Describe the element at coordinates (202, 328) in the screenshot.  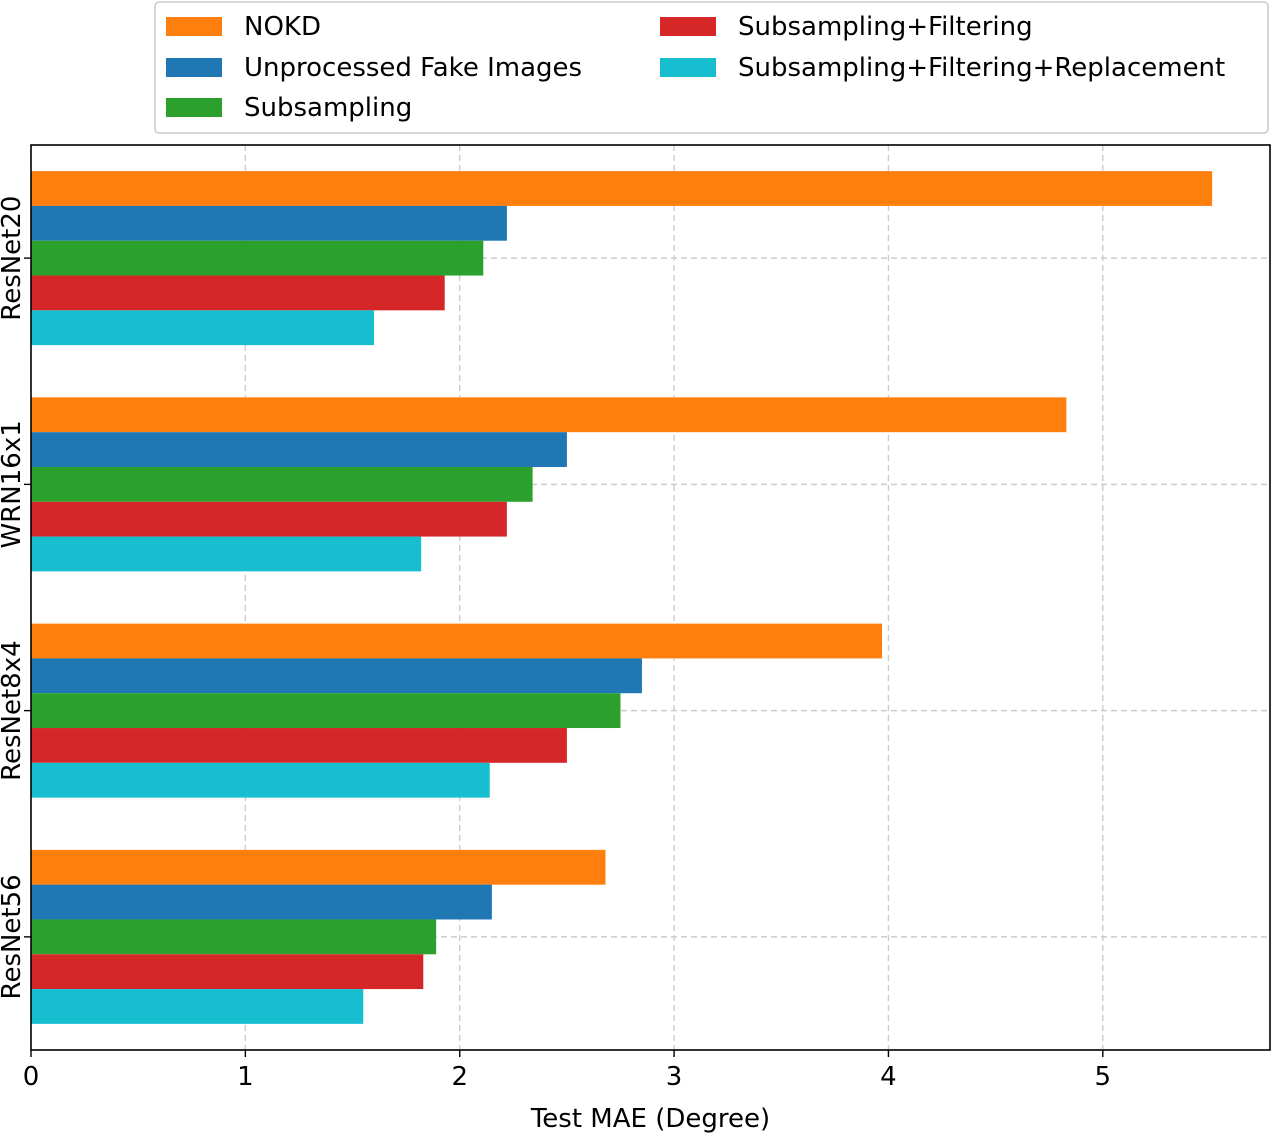
I see `bar-resnet20-subsampling-filtering-replacement` at that location.